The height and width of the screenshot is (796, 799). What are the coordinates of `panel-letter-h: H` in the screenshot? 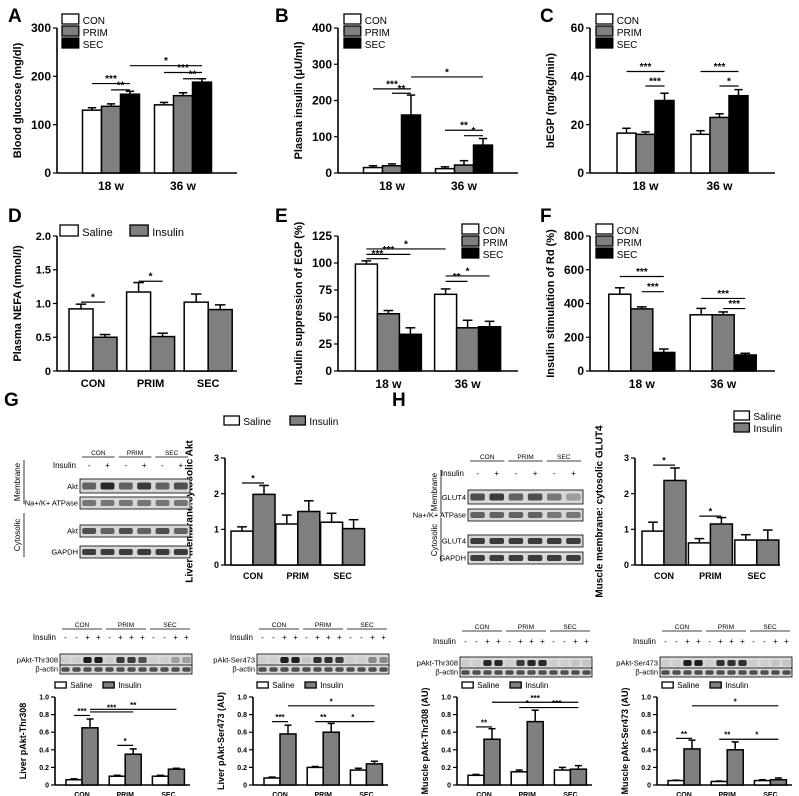 It's located at (399, 400).